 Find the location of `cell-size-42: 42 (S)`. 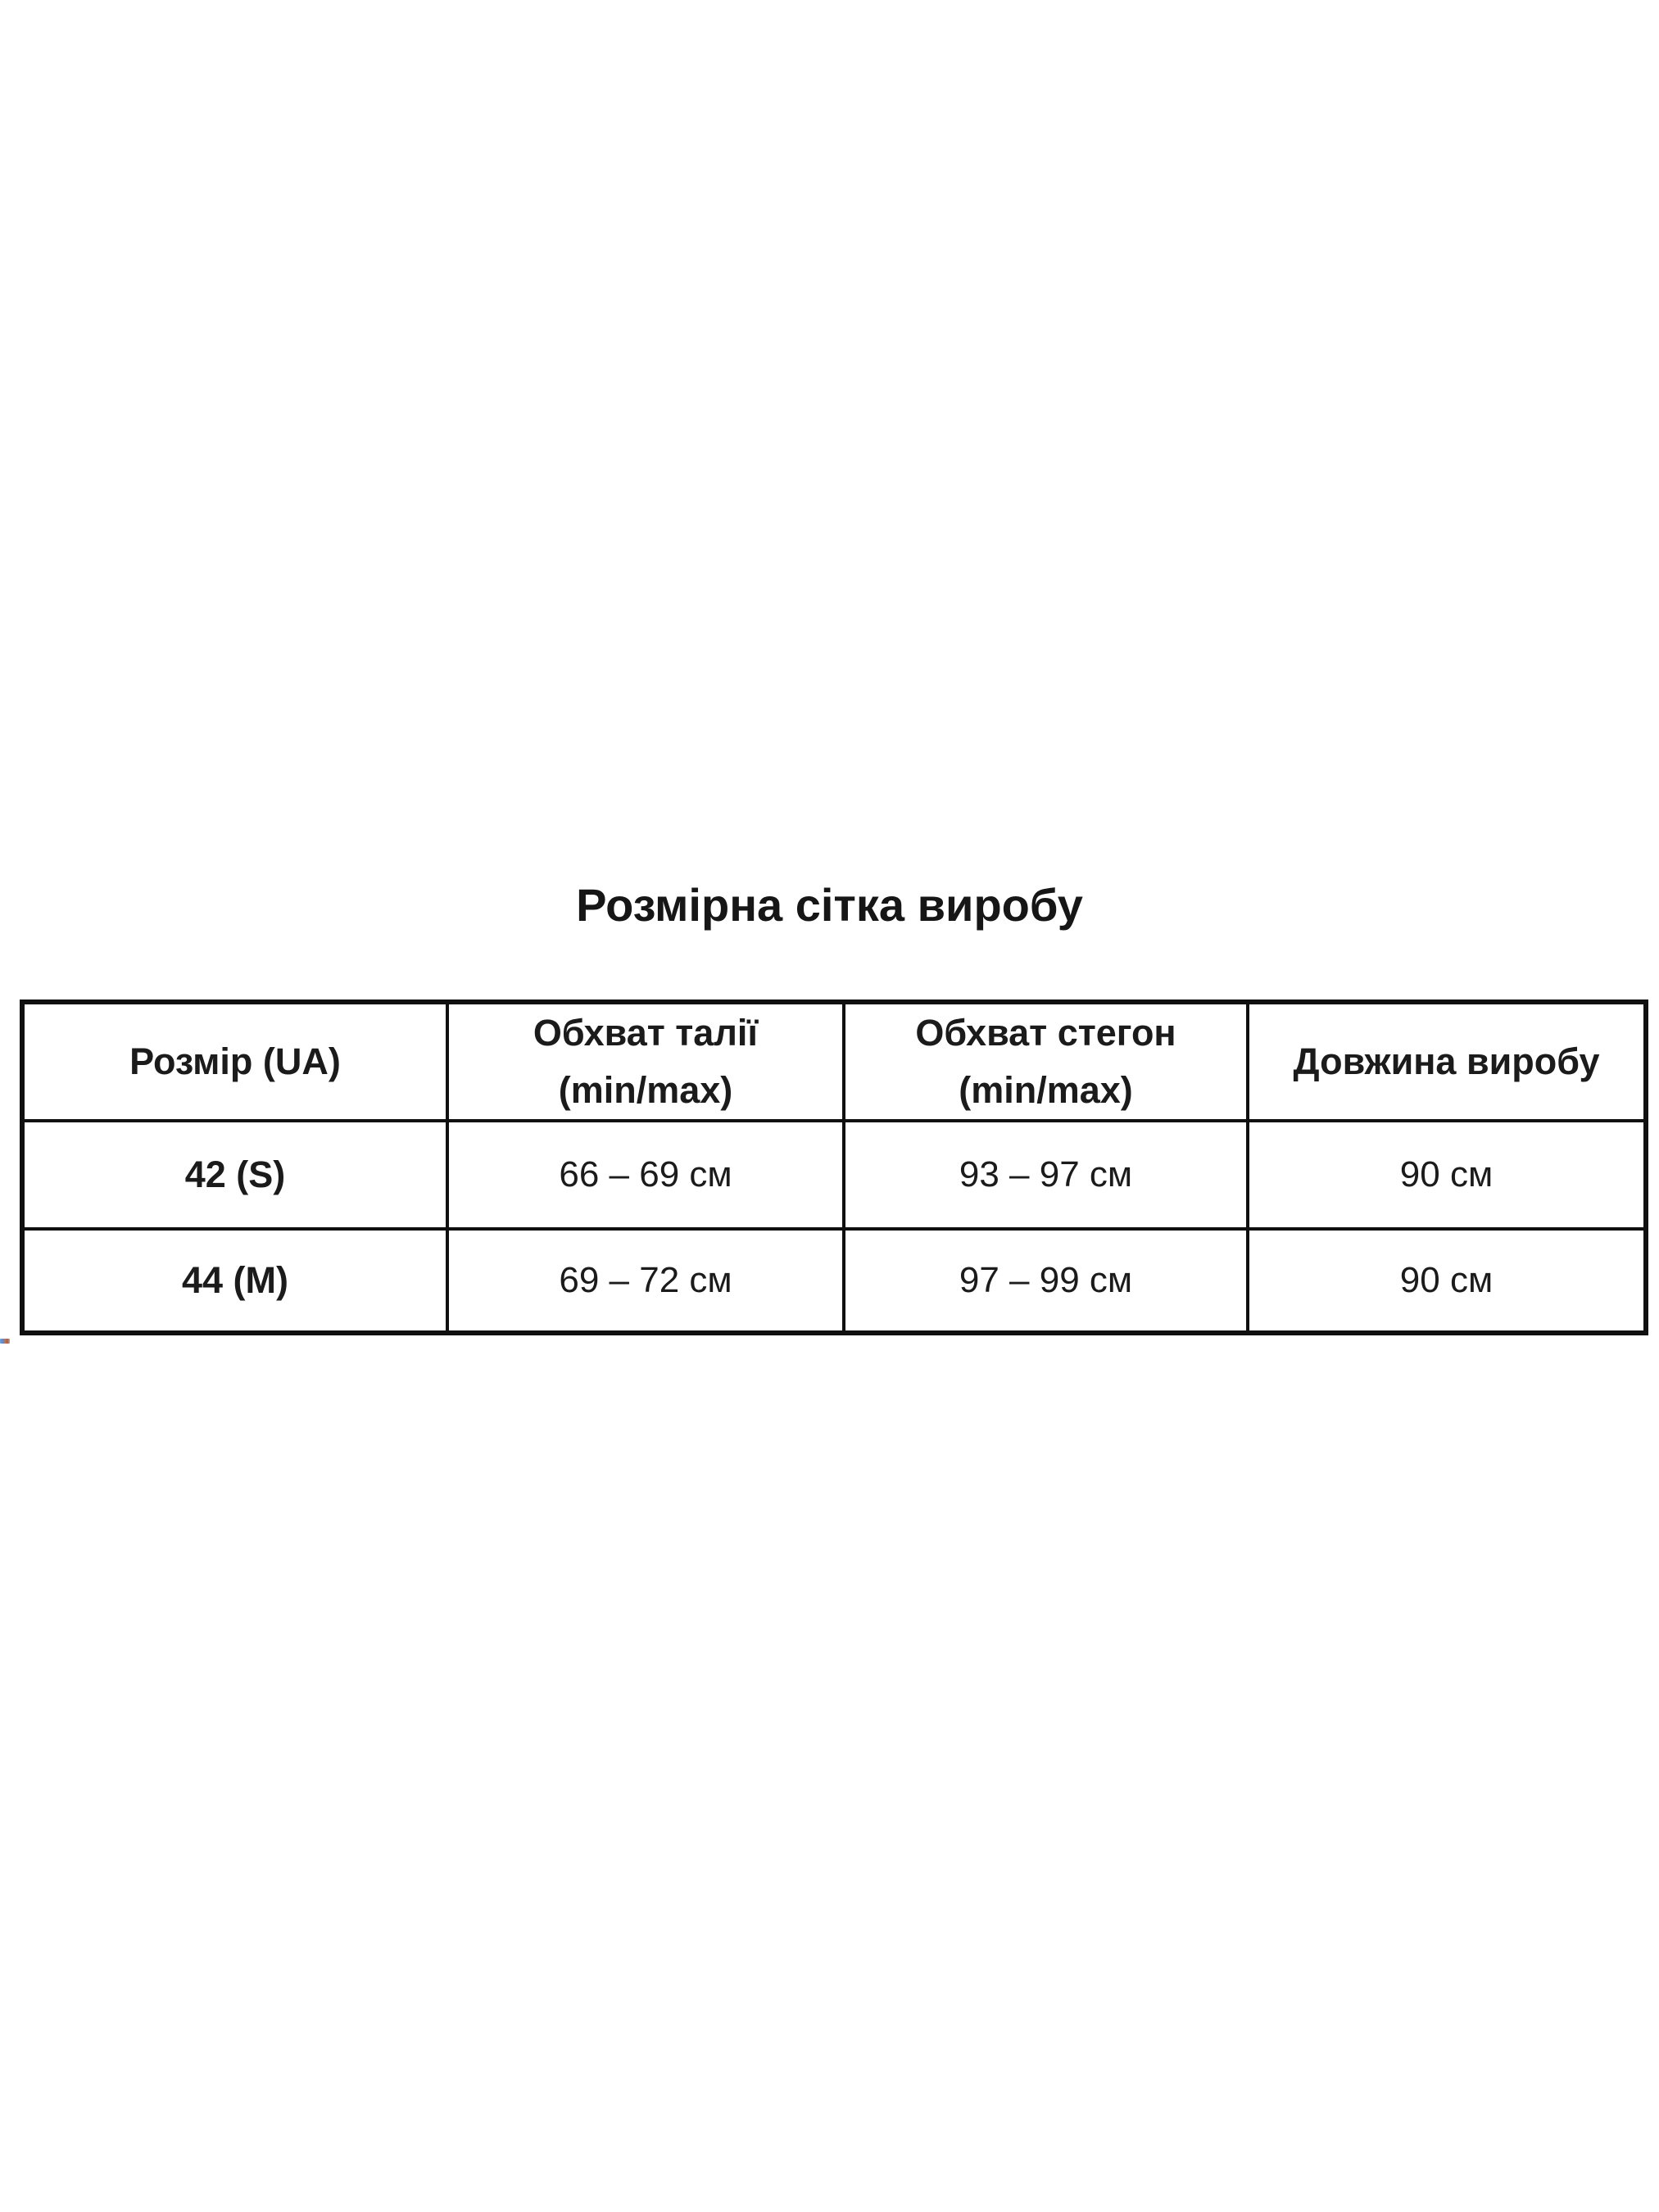

cell-size-42: 42 (S) is located at coordinates (234, 1174).